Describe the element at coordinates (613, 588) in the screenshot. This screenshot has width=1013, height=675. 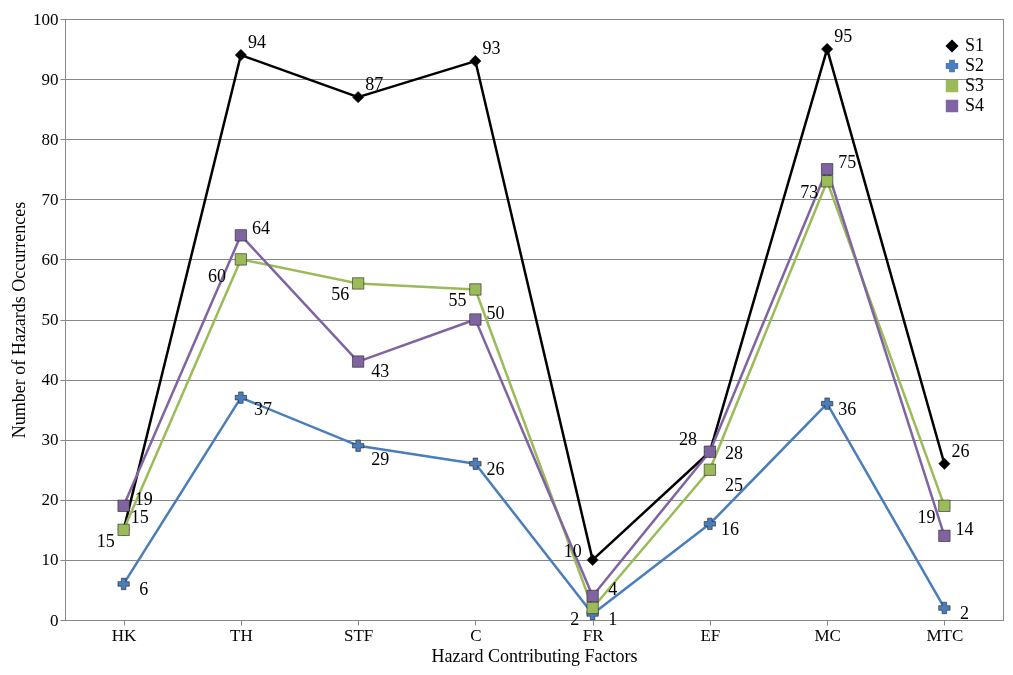
I see `data-label: 4` at that location.